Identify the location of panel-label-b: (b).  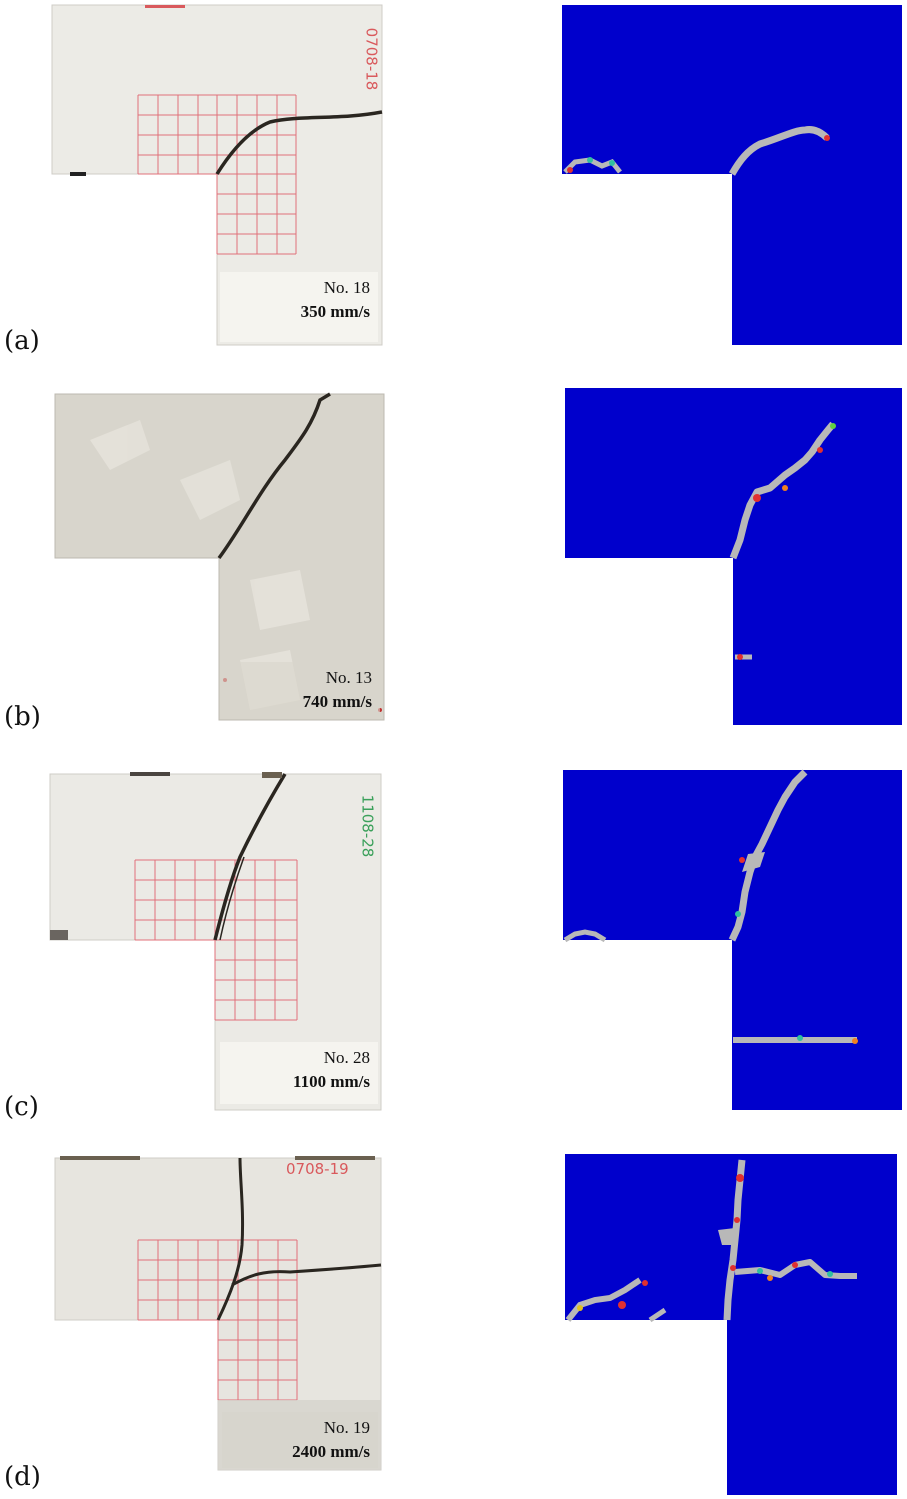
(22, 717).